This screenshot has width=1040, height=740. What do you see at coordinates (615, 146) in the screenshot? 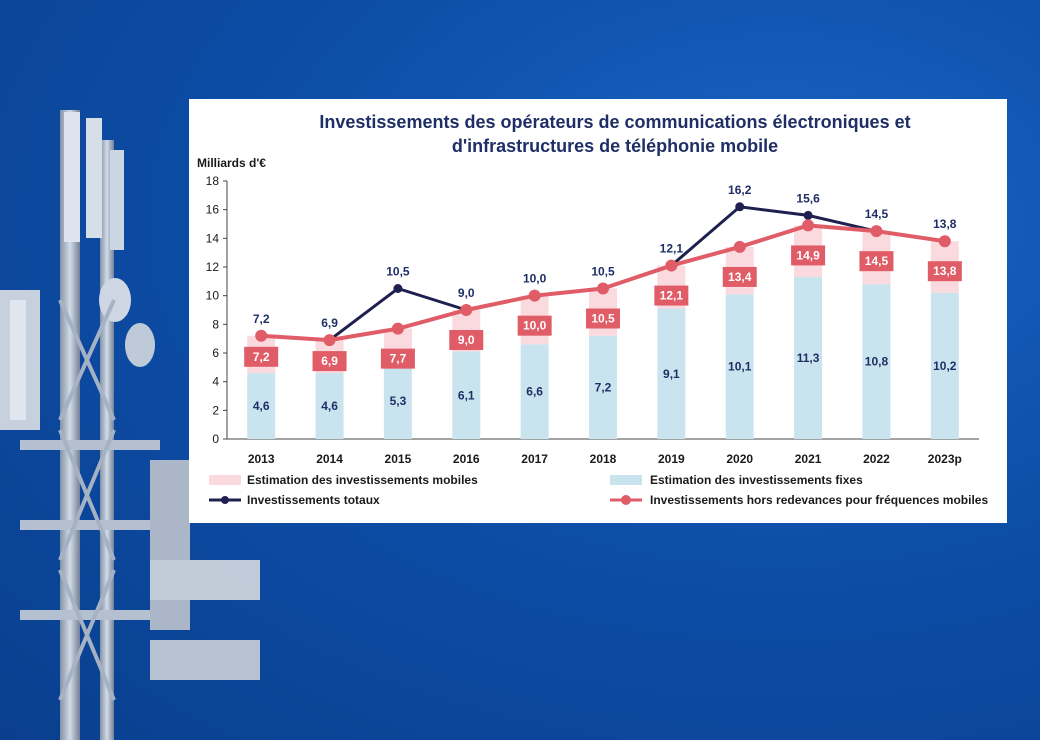
I see `chart-title-line-2: d'infrastructures de téléphonie mobile` at bounding box center [615, 146].